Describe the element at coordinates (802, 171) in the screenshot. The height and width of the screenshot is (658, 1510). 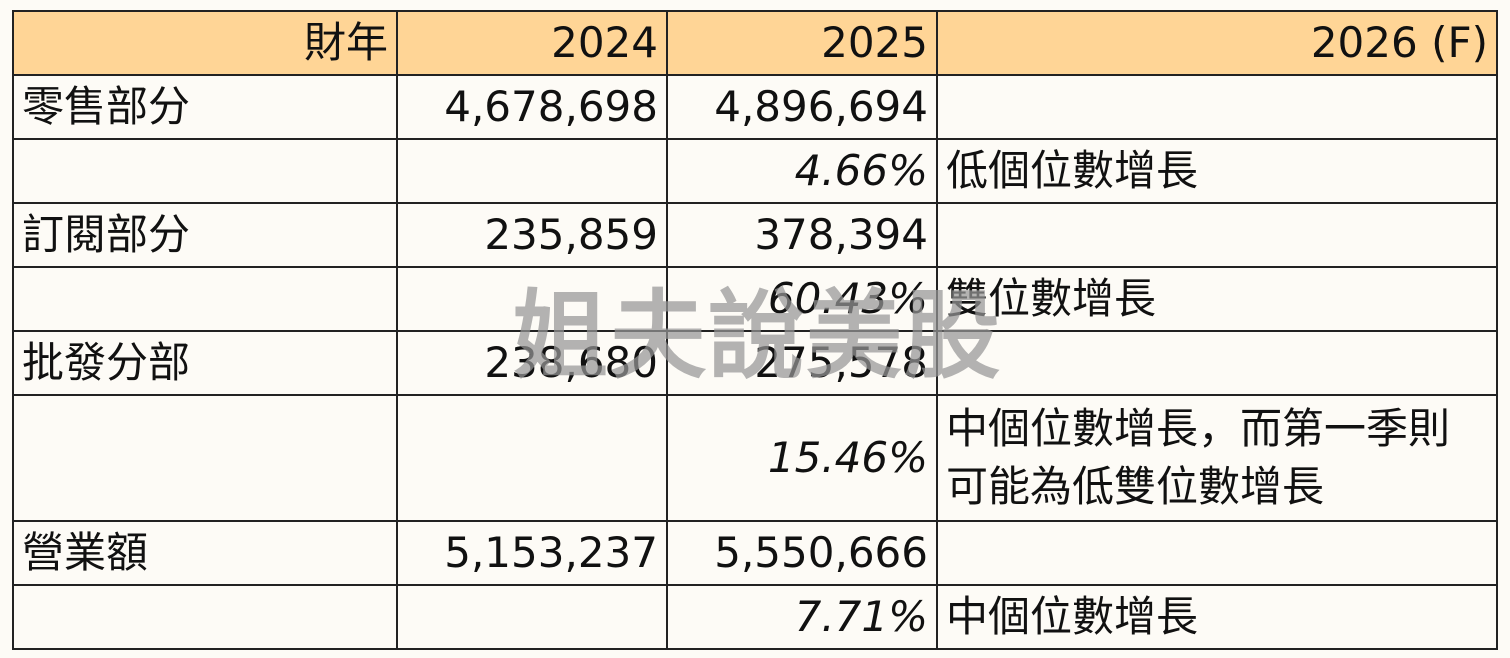
I see `growth-percent: 4.66%` at that location.